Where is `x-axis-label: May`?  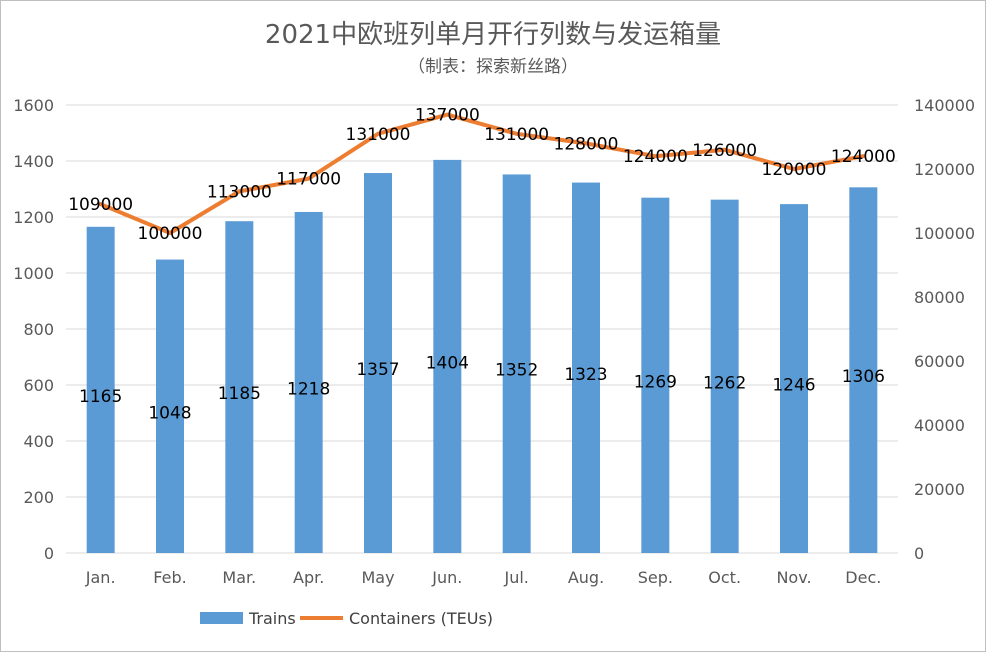 x-axis-label: May is located at coordinates (377, 577).